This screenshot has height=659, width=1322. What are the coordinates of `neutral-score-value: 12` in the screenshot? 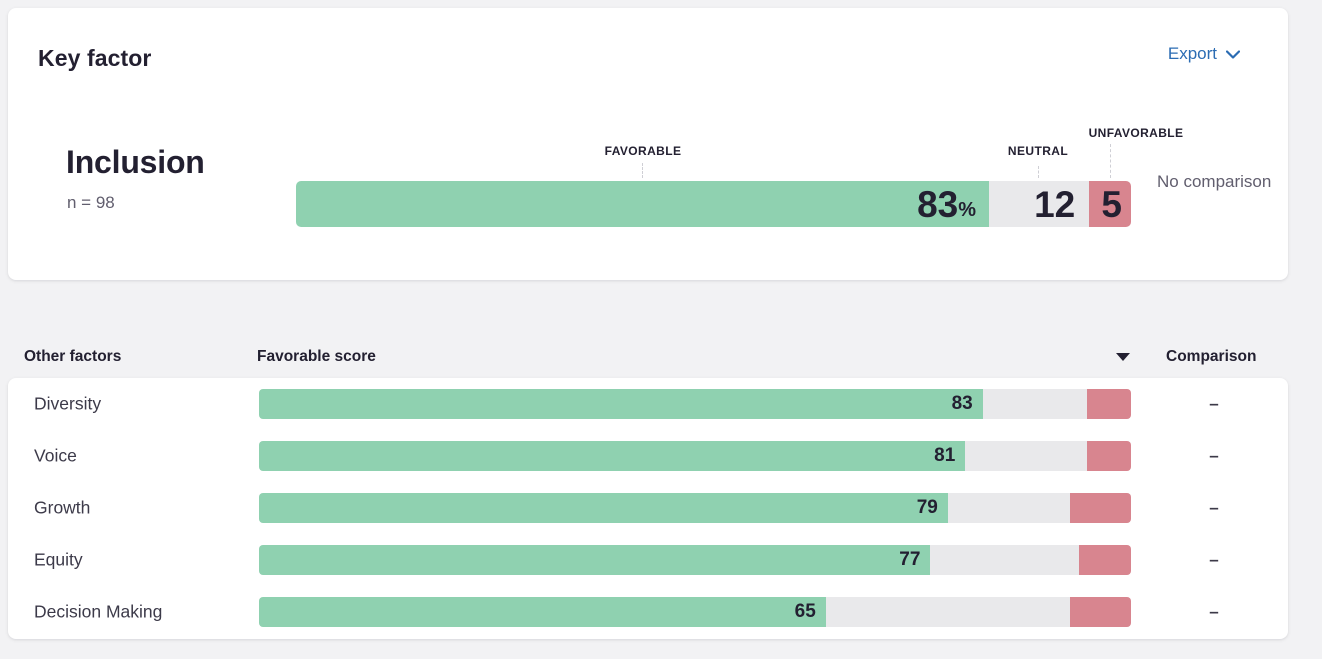 It's located at (1055, 204).